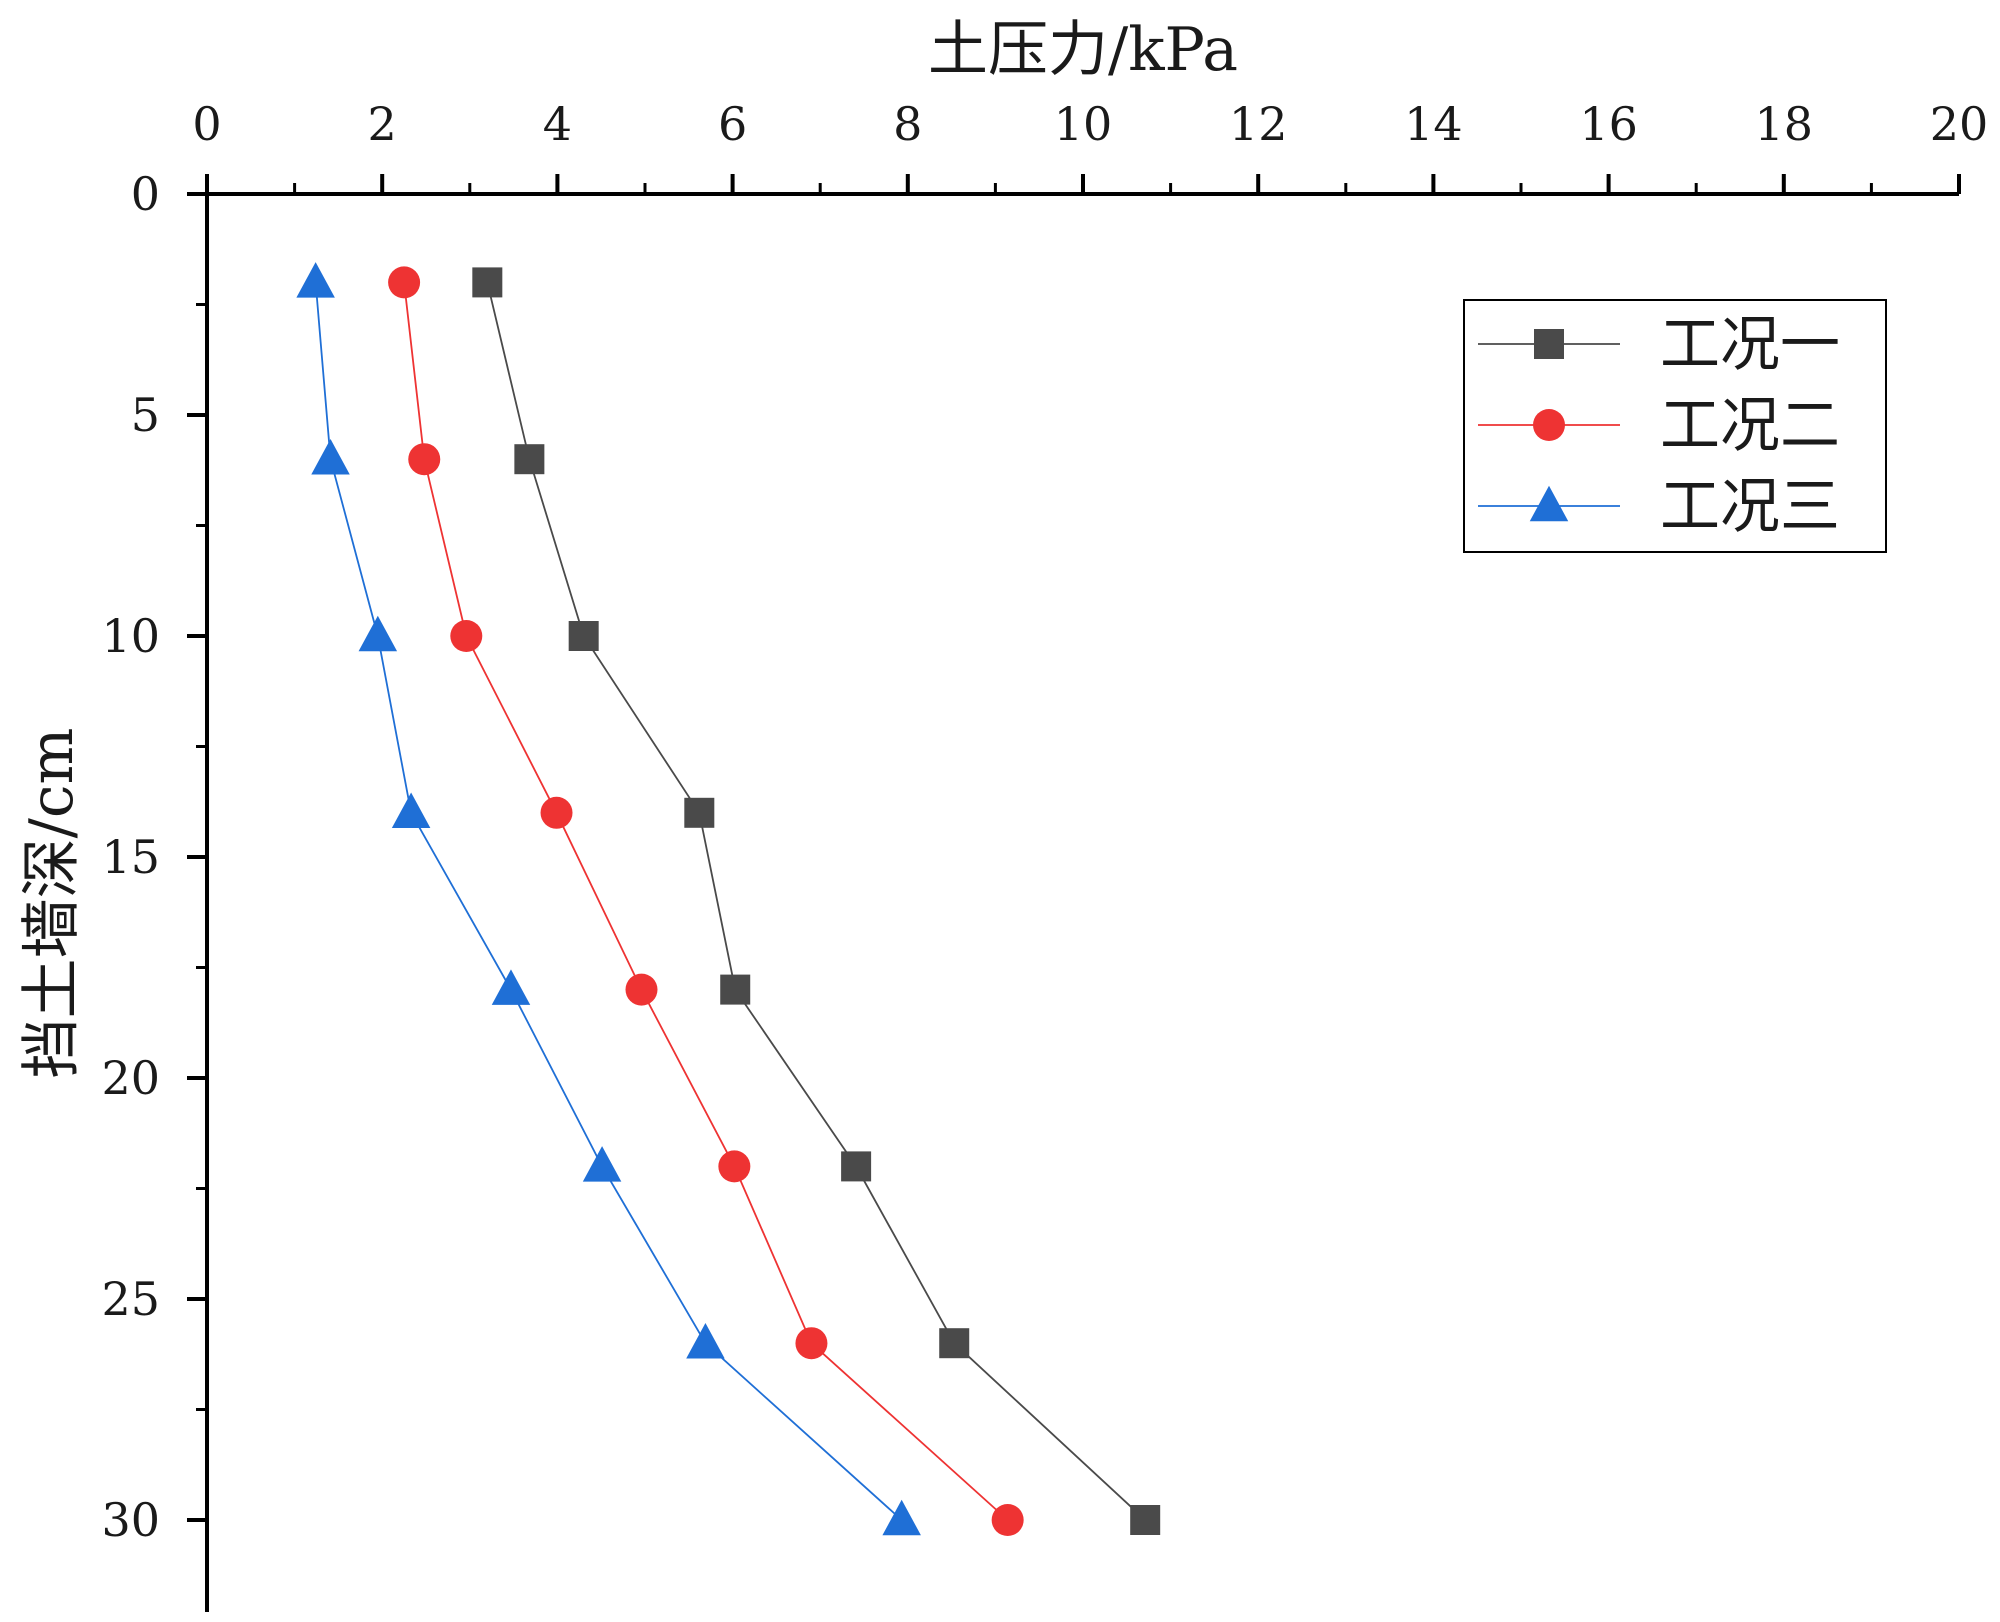 Image resolution: width=2000 pixels, height=1622 pixels. I want to click on x-tick-label: 12, so click(1258, 124).